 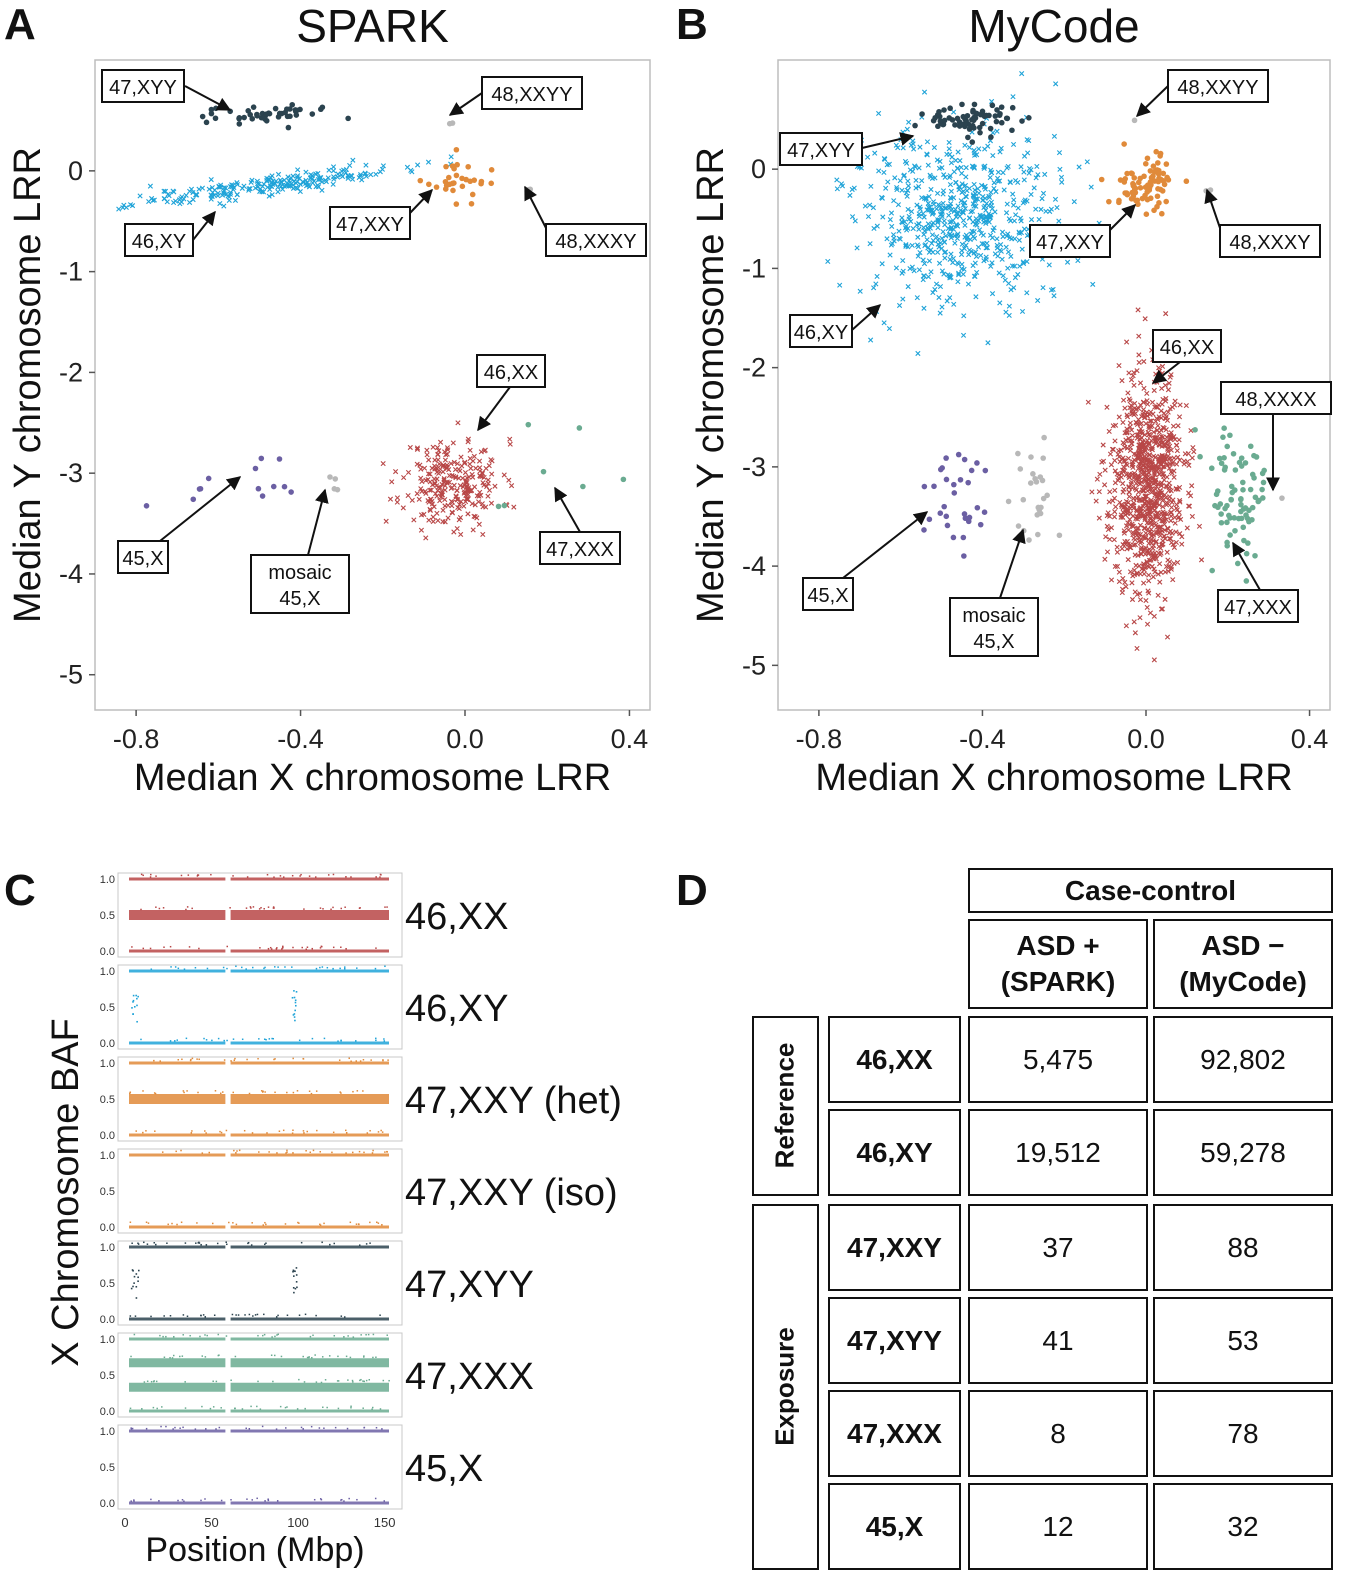 I want to click on baf-series-label: 47,XXY (het), so click(x=513, y=1101).